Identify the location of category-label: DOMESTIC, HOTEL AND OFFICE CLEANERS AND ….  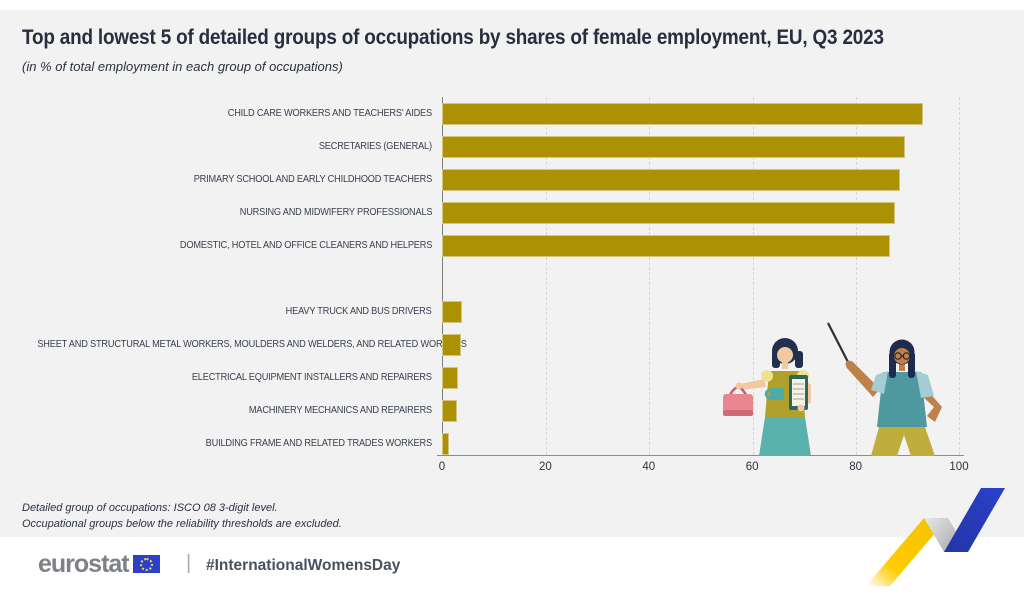
(305, 245).